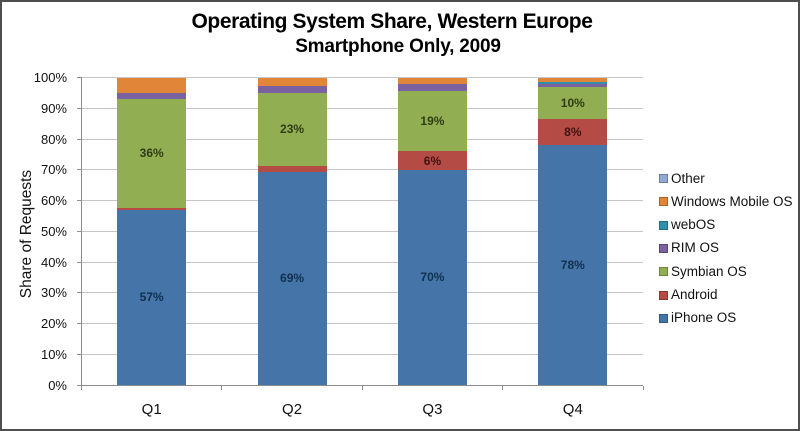 This screenshot has height=431, width=800. What do you see at coordinates (432, 409) in the screenshot?
I see `x-tick-label: Q3` at bounding box center [432, 409].